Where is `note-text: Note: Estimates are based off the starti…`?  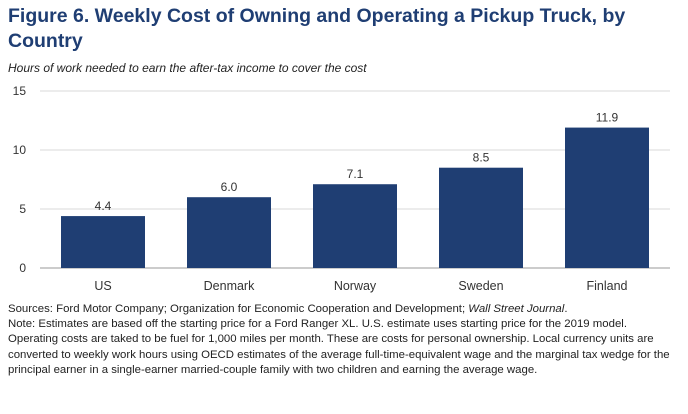
note-text: Note: Estimates are based off the starti… is located at coordinates (339, 347).